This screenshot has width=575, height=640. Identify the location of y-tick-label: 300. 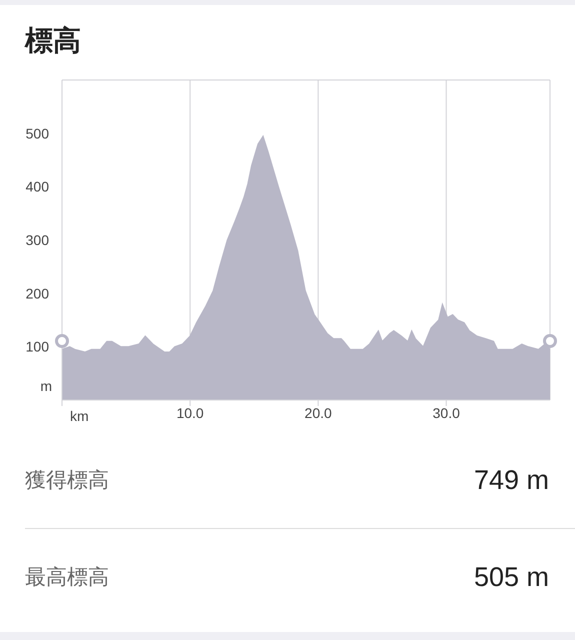
(38, 240).